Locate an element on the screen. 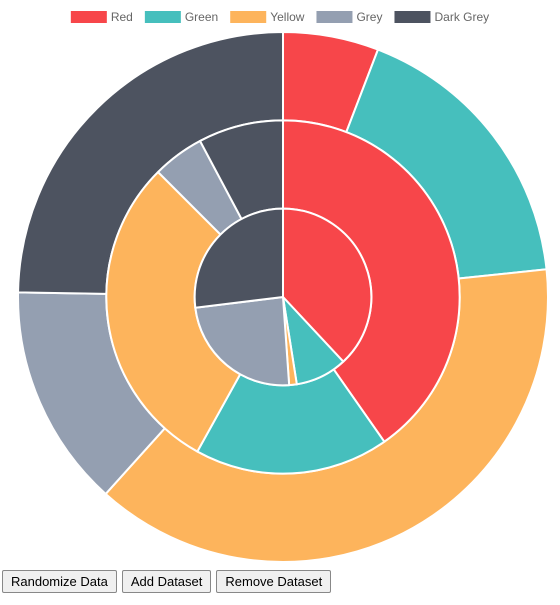 The width and height of the screenshot is (560, 605). legend-label: Dark Grey is located at coordinates (461, 17).